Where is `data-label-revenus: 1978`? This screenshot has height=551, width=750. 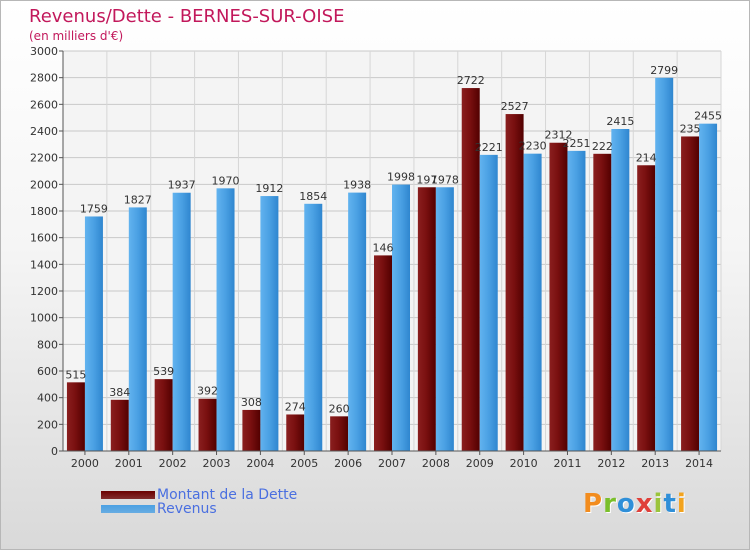 data-label-revenus: 1978 is located at coordinates (445, 179).